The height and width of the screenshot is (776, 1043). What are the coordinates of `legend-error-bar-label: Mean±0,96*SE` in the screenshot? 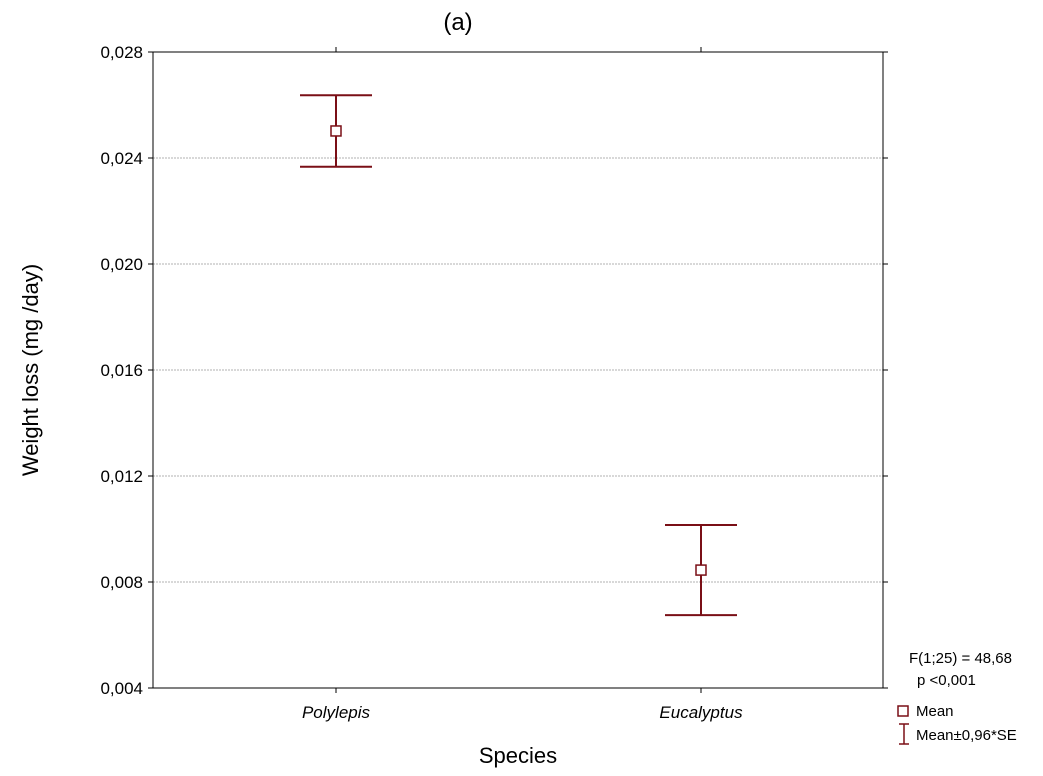 It's located at (966, 735).